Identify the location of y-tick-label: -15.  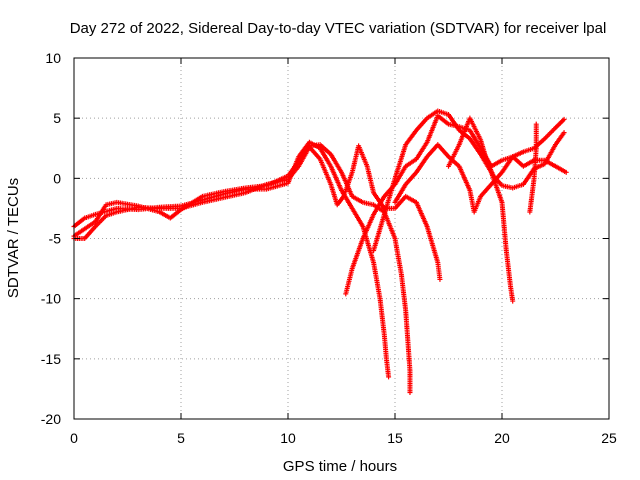
(51, 359).